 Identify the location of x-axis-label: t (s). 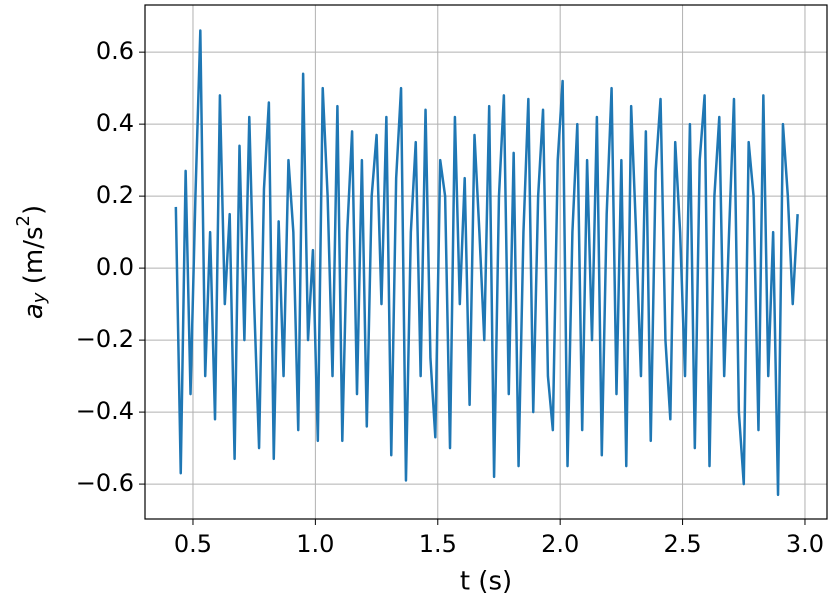
(486, 582).